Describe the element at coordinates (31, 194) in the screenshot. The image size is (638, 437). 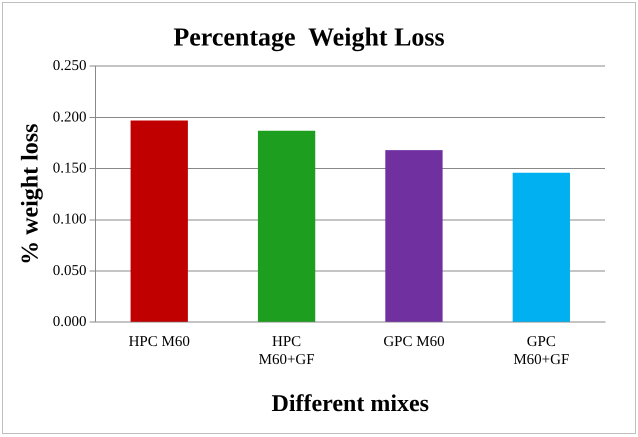
I see `y-axis-title: % weight loss` at that location.